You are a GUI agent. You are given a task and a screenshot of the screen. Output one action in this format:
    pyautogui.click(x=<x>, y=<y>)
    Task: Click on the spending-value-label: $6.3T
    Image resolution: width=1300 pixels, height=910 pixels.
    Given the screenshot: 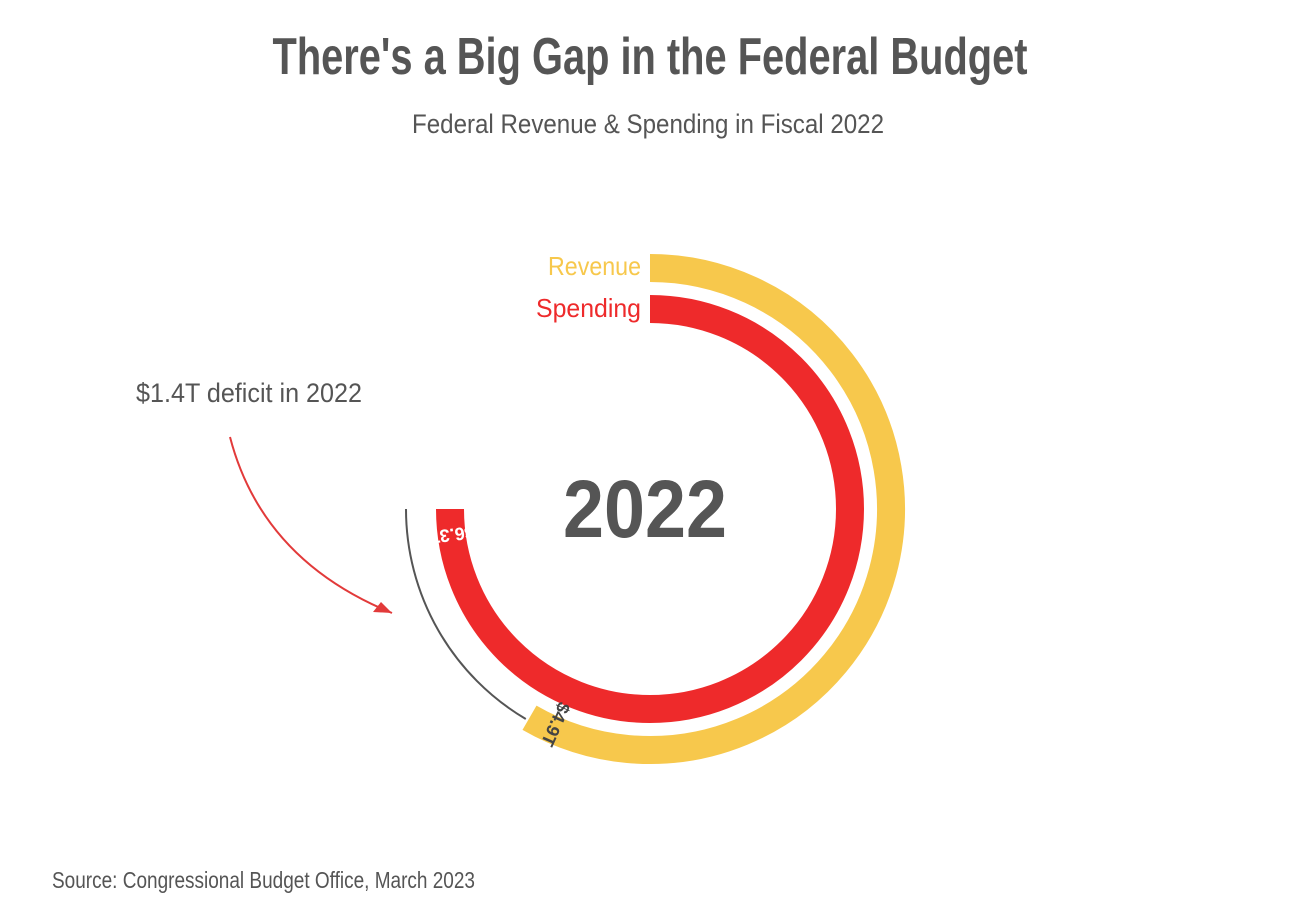 What is the action you would take?
    pyautogui.click(x=452, y=534)
    